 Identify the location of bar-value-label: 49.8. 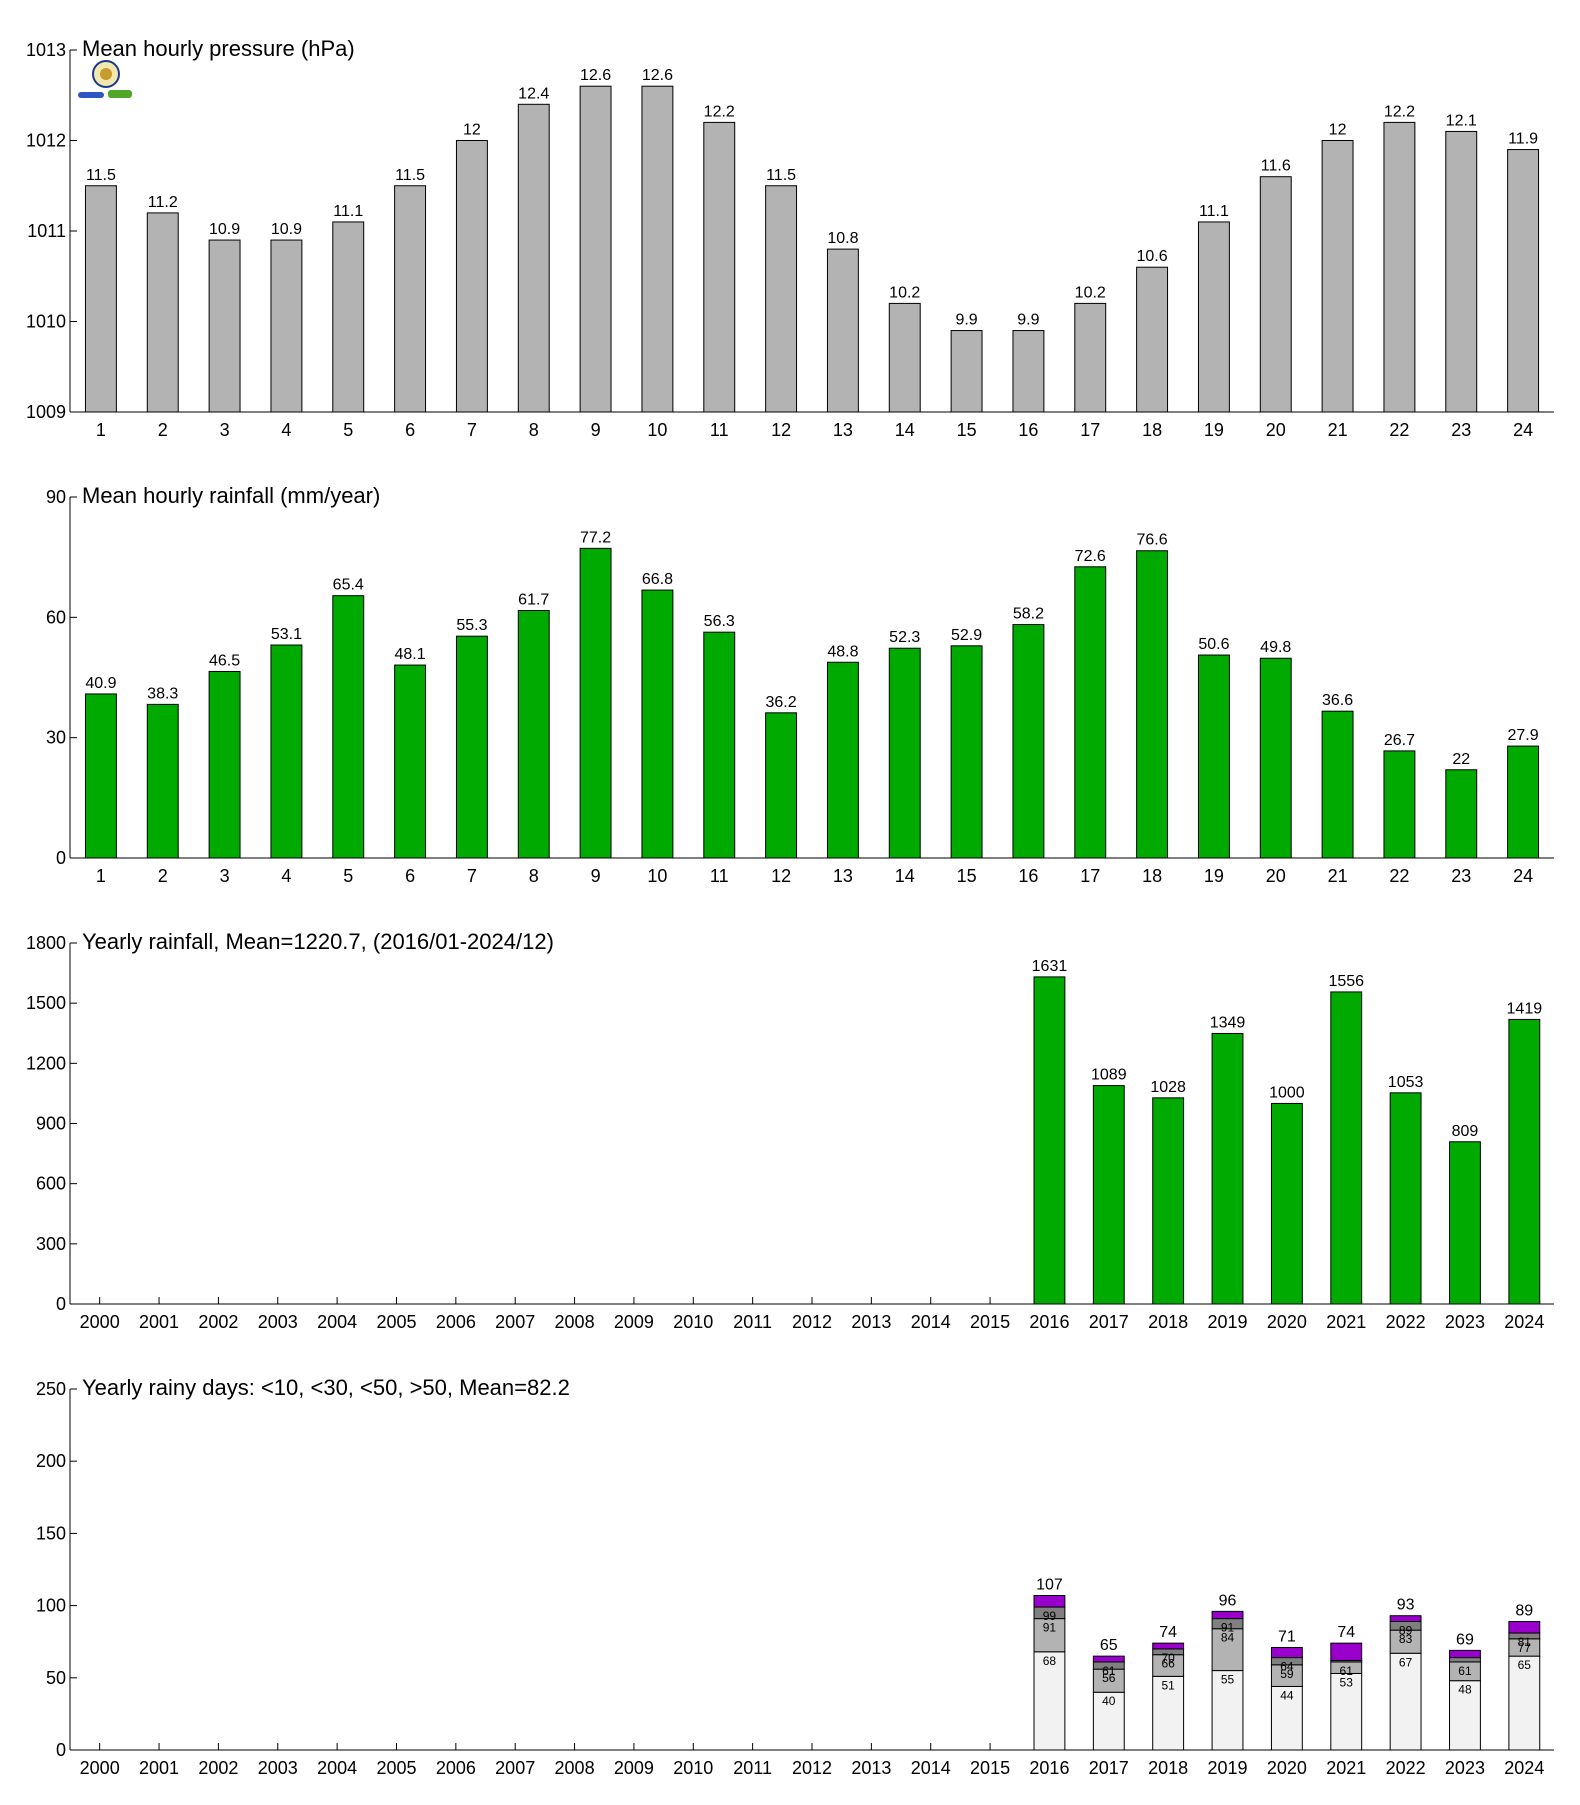
(1275, 647).